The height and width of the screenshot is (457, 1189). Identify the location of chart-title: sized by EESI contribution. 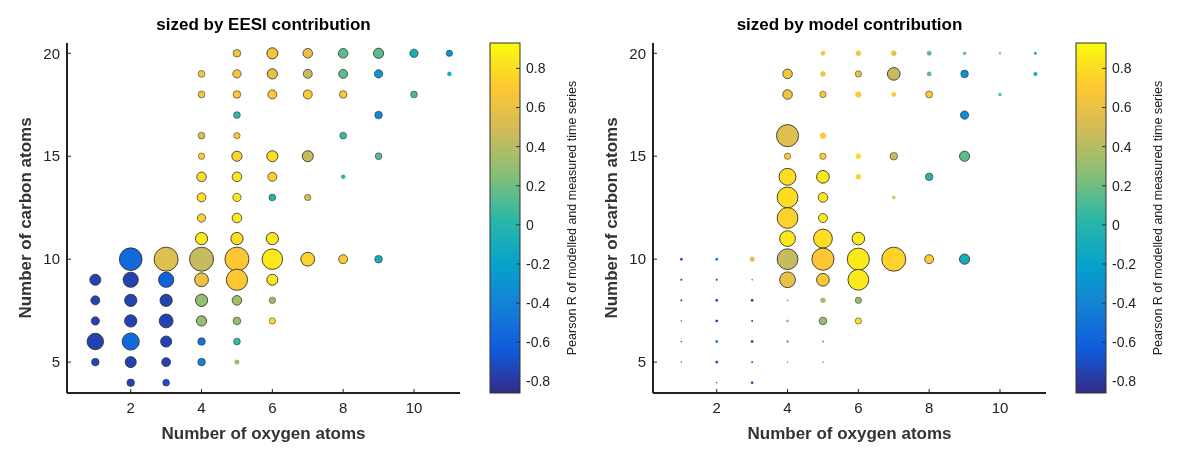
(263, 24).